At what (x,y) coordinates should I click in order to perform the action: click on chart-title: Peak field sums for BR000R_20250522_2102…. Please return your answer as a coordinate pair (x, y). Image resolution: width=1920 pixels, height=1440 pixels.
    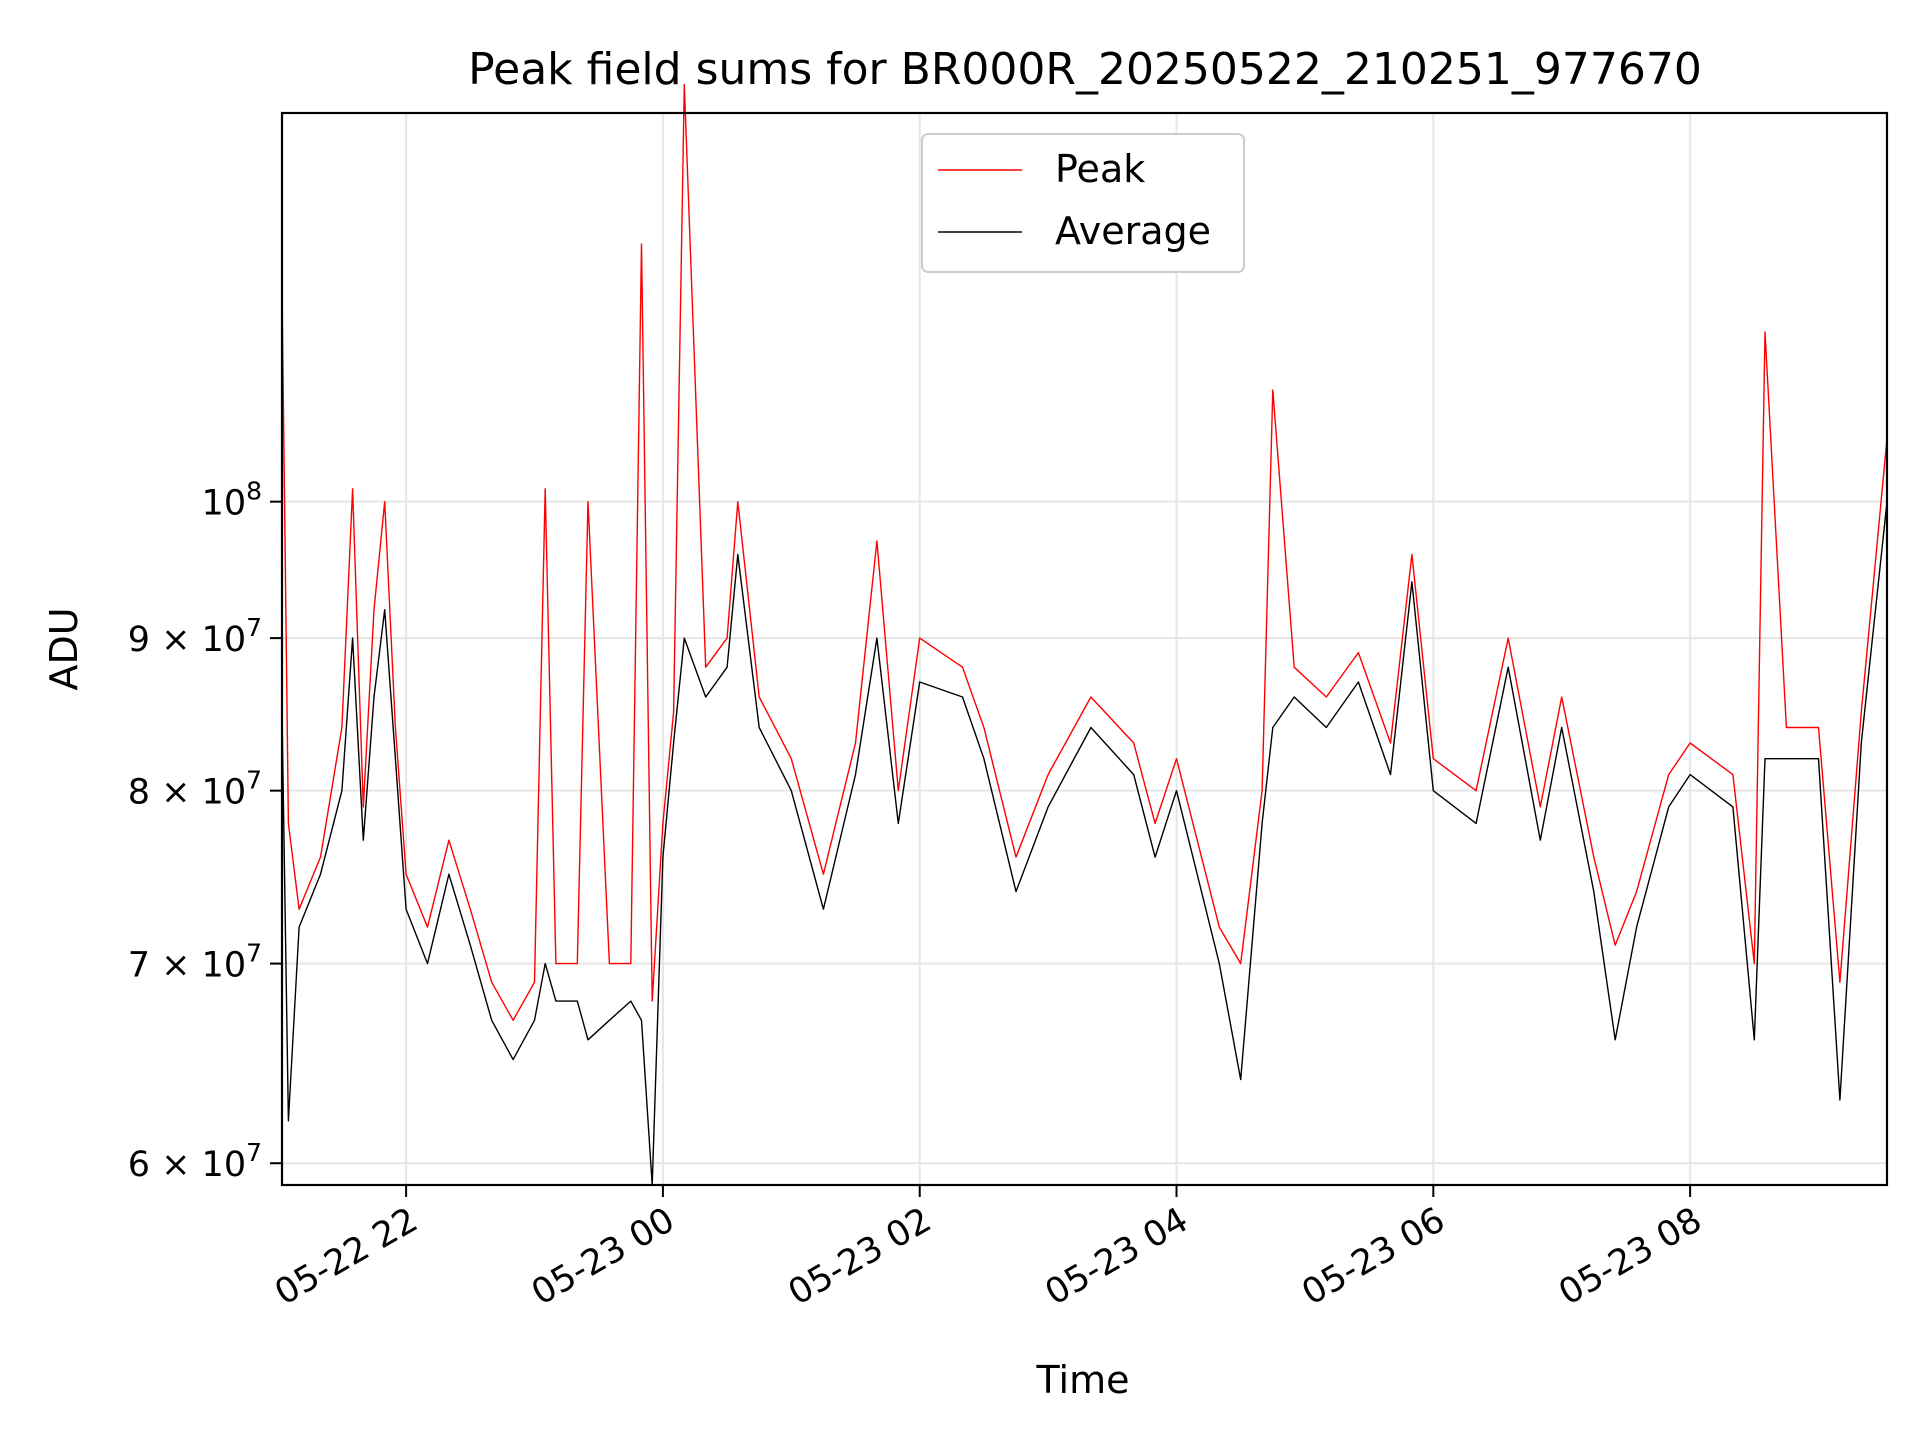
    Looking at the image, I should click on (1085, 69).